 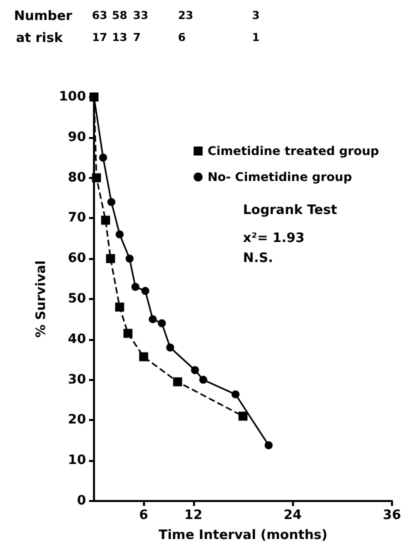 I want to click on text: 6, so click(x=182, y=37).